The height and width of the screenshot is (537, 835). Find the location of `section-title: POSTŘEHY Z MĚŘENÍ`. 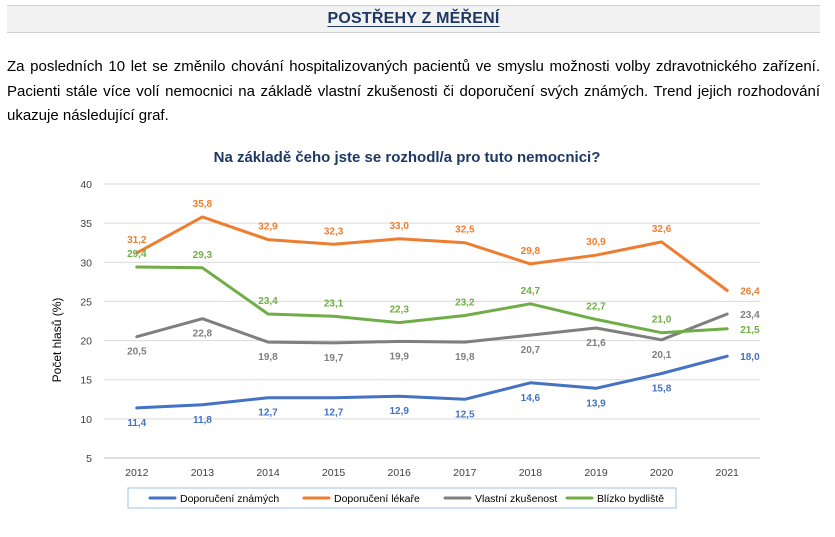

section-title: POSTŘEHY Z MĚŘENÍ is located at coordinates (413, 18).